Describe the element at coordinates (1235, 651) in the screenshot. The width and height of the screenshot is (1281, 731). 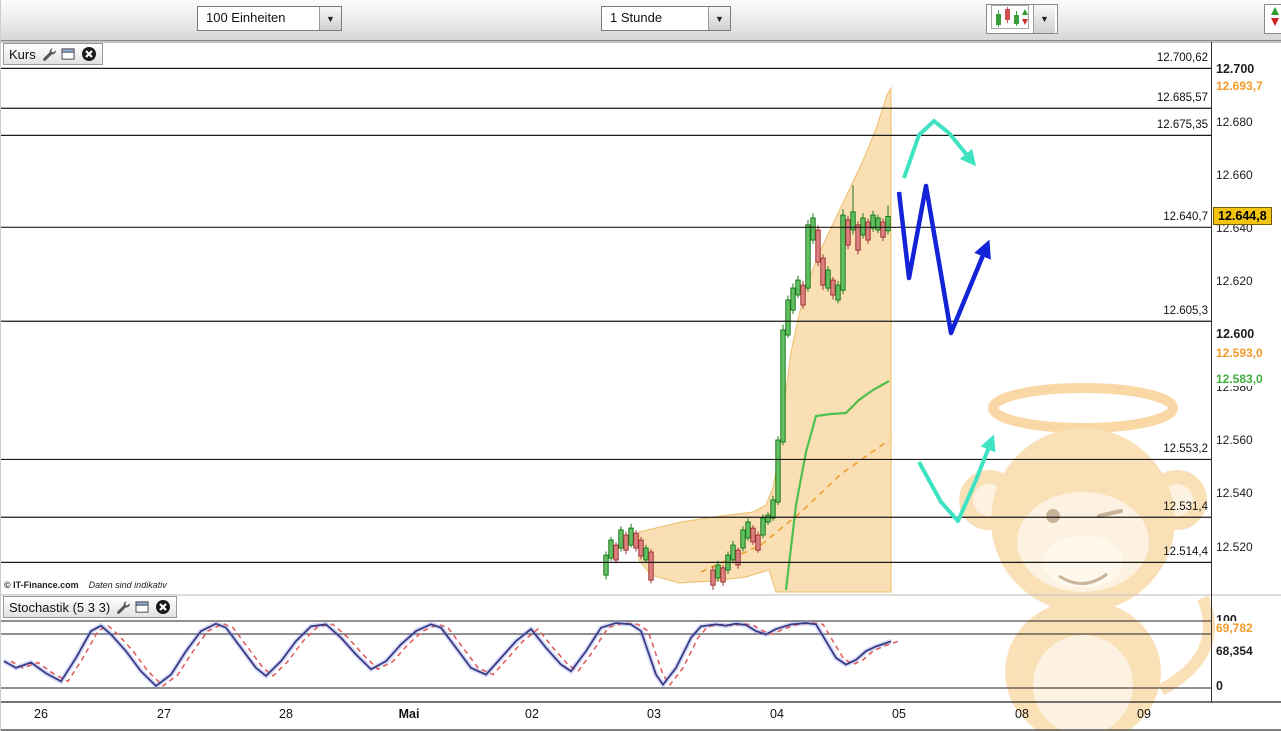
I see `stoch-value-marker: 68,354` at that location.